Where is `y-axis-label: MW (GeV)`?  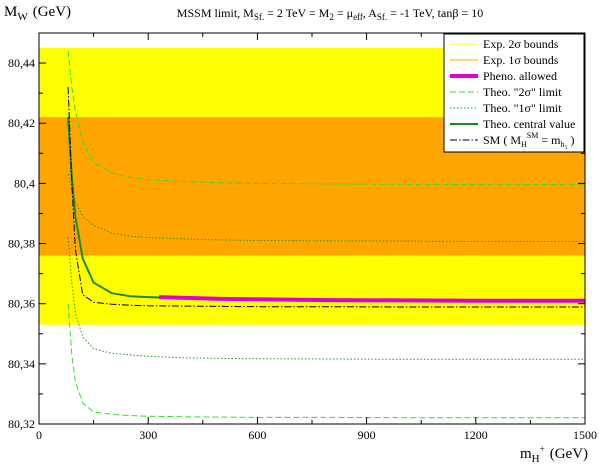 y-axis-label: MW (GeV) is located at coordinates (37, 13).